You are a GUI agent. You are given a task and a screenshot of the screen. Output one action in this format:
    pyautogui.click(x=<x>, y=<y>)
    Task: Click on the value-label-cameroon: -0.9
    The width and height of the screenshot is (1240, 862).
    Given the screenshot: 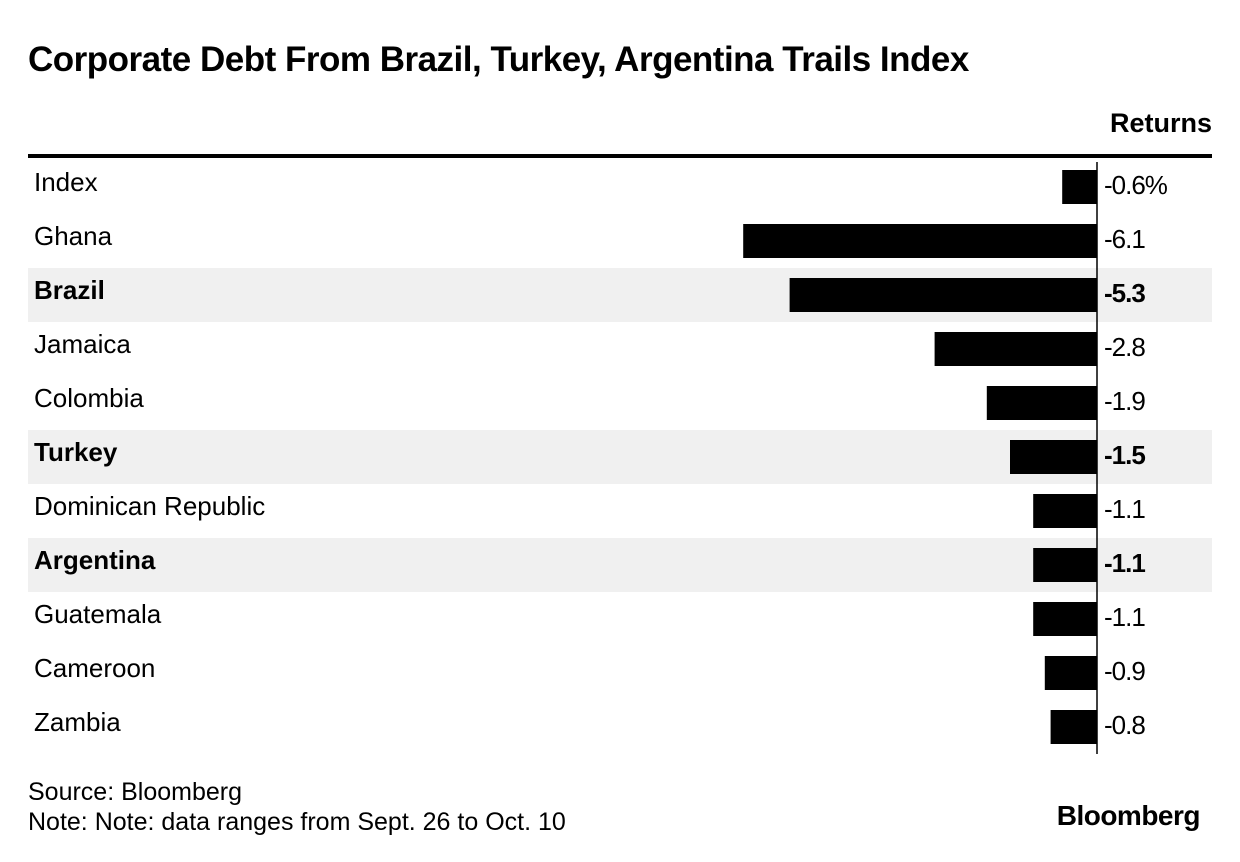 What is the action you would take?
    pyautogui.click(x=1124, y=671)
    